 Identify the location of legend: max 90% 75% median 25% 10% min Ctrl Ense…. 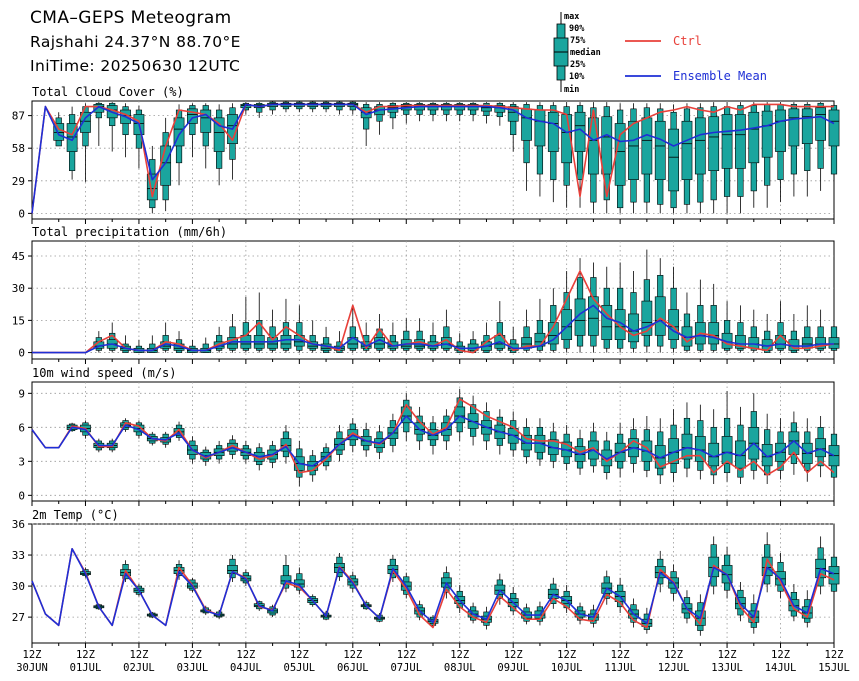
(660, 53).